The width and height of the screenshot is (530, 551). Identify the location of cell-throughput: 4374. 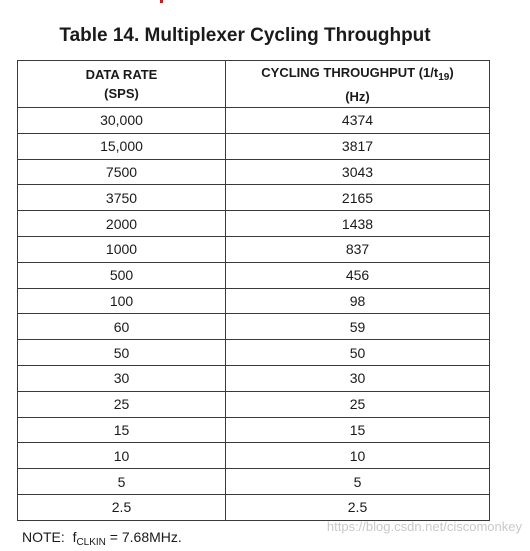
(357, 120).